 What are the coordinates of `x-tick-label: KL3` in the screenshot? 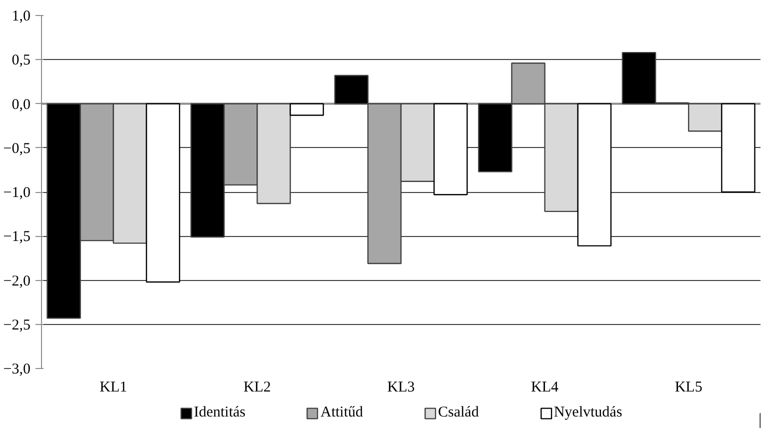 It's located at (401, 388).